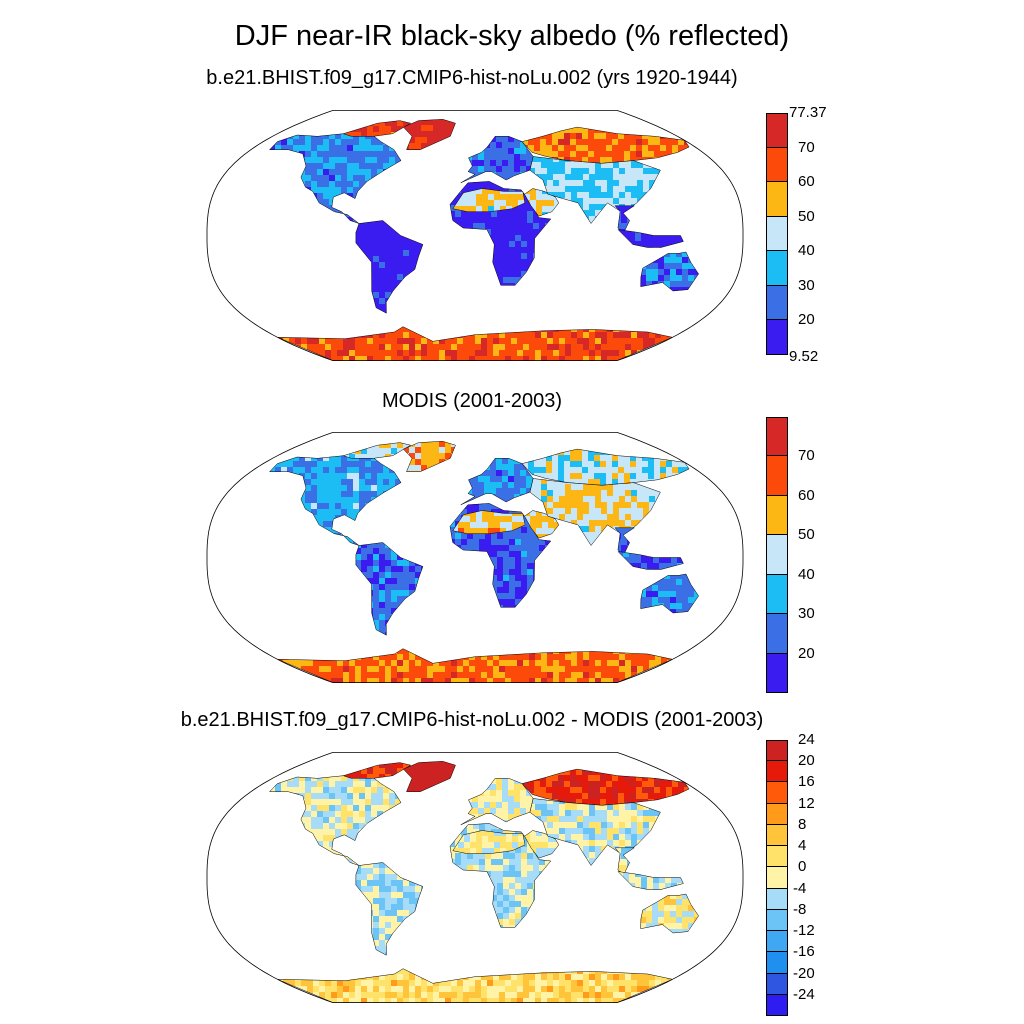  What do you see at coordinates (804, 994) in the screenshot?
I see `colorbar-tick-label: -24` at bounding box center [804, 994].